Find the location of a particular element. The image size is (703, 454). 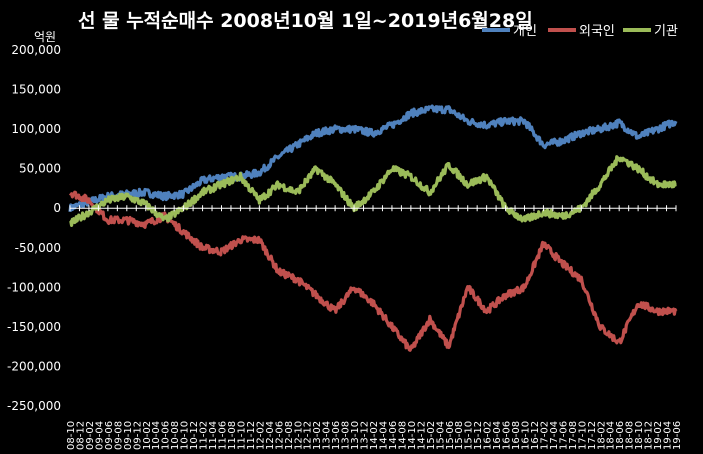

x-tick-label: 10-10 is located at coordinates (185, 435).